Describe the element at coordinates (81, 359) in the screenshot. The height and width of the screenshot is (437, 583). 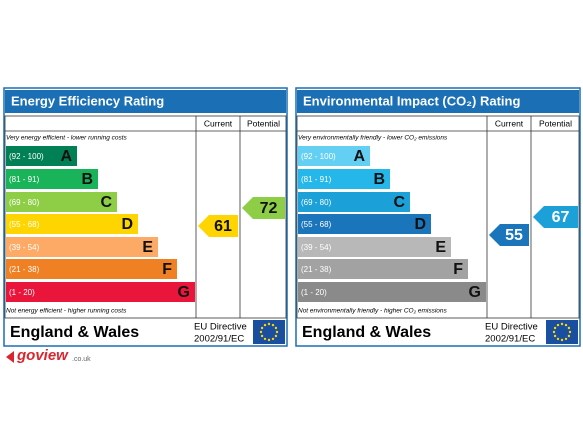
I see `logo-domain: .co.uk` at that location.